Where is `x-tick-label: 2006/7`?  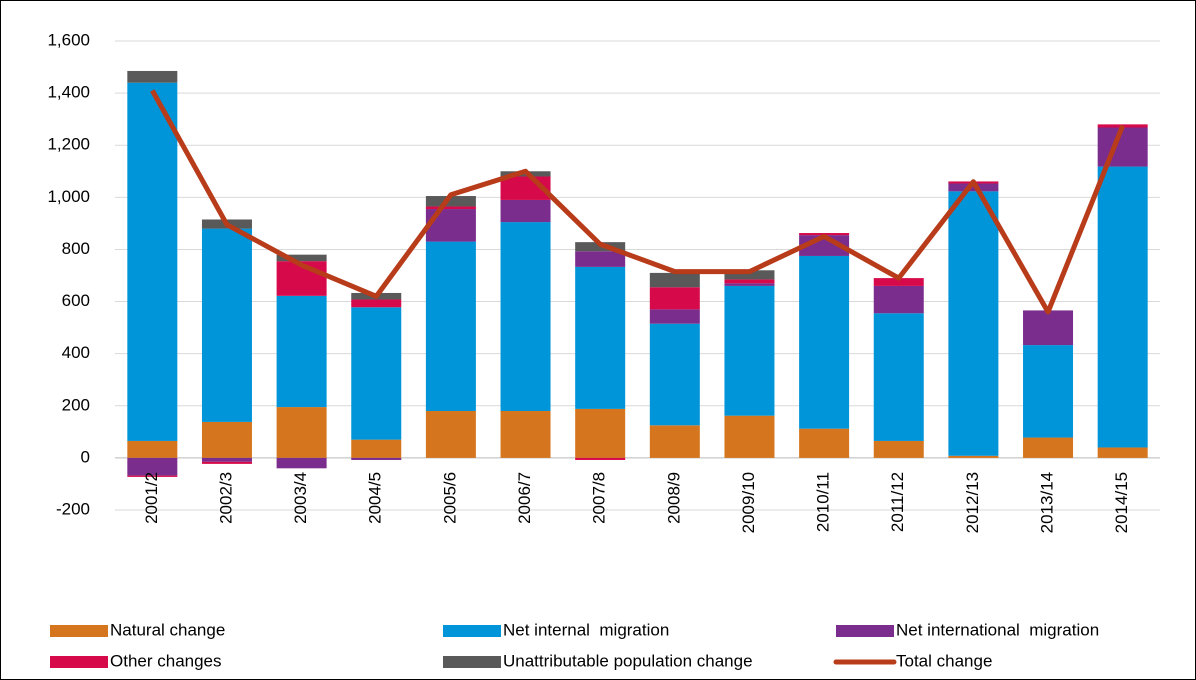 x-tick-label: 2006/7 is located at coordinates (524, 498).